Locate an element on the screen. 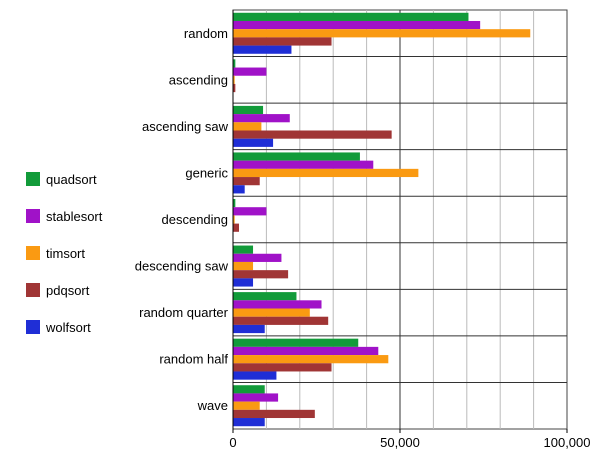  bar-timsort-random is located at coordinates (382, 33).